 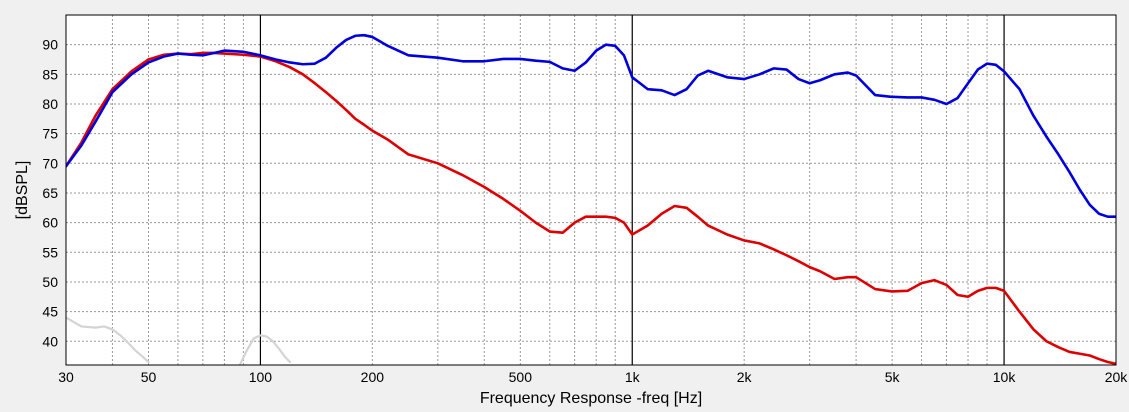 I want to click on y-tick-label: 65, so click(x=50, y=193).